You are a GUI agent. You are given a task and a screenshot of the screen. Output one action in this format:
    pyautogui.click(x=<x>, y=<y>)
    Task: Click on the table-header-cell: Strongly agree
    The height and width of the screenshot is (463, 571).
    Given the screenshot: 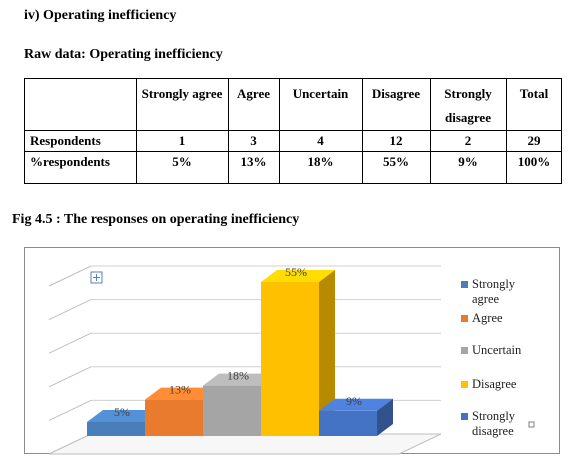 What is the action you would take?
    pyautogui.click(x=182, y=93)
    